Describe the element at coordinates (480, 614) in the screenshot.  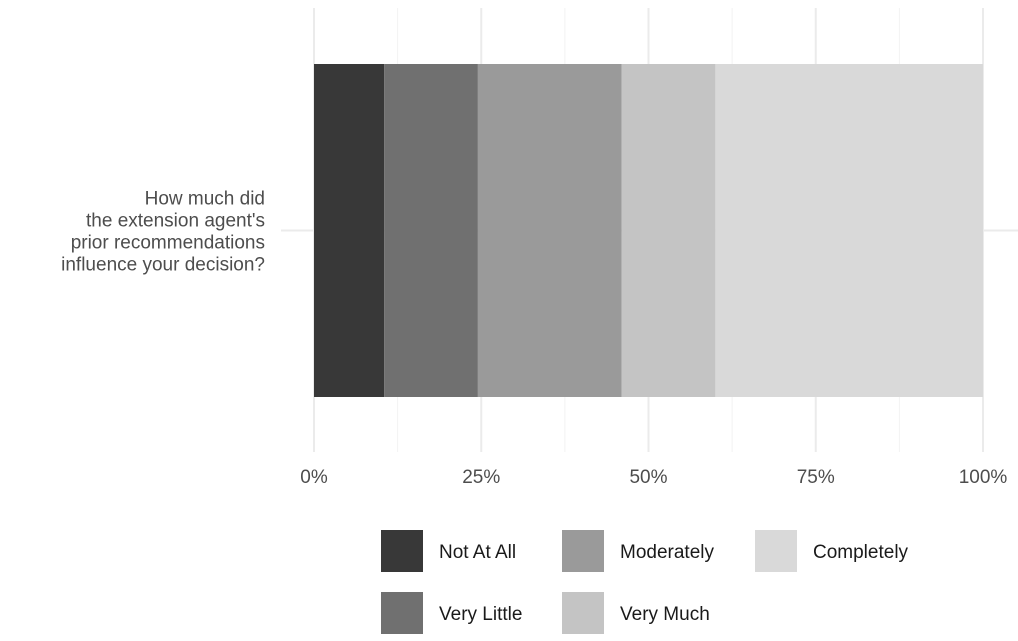
I see `legend-label-very-little: Very Little` at that location.